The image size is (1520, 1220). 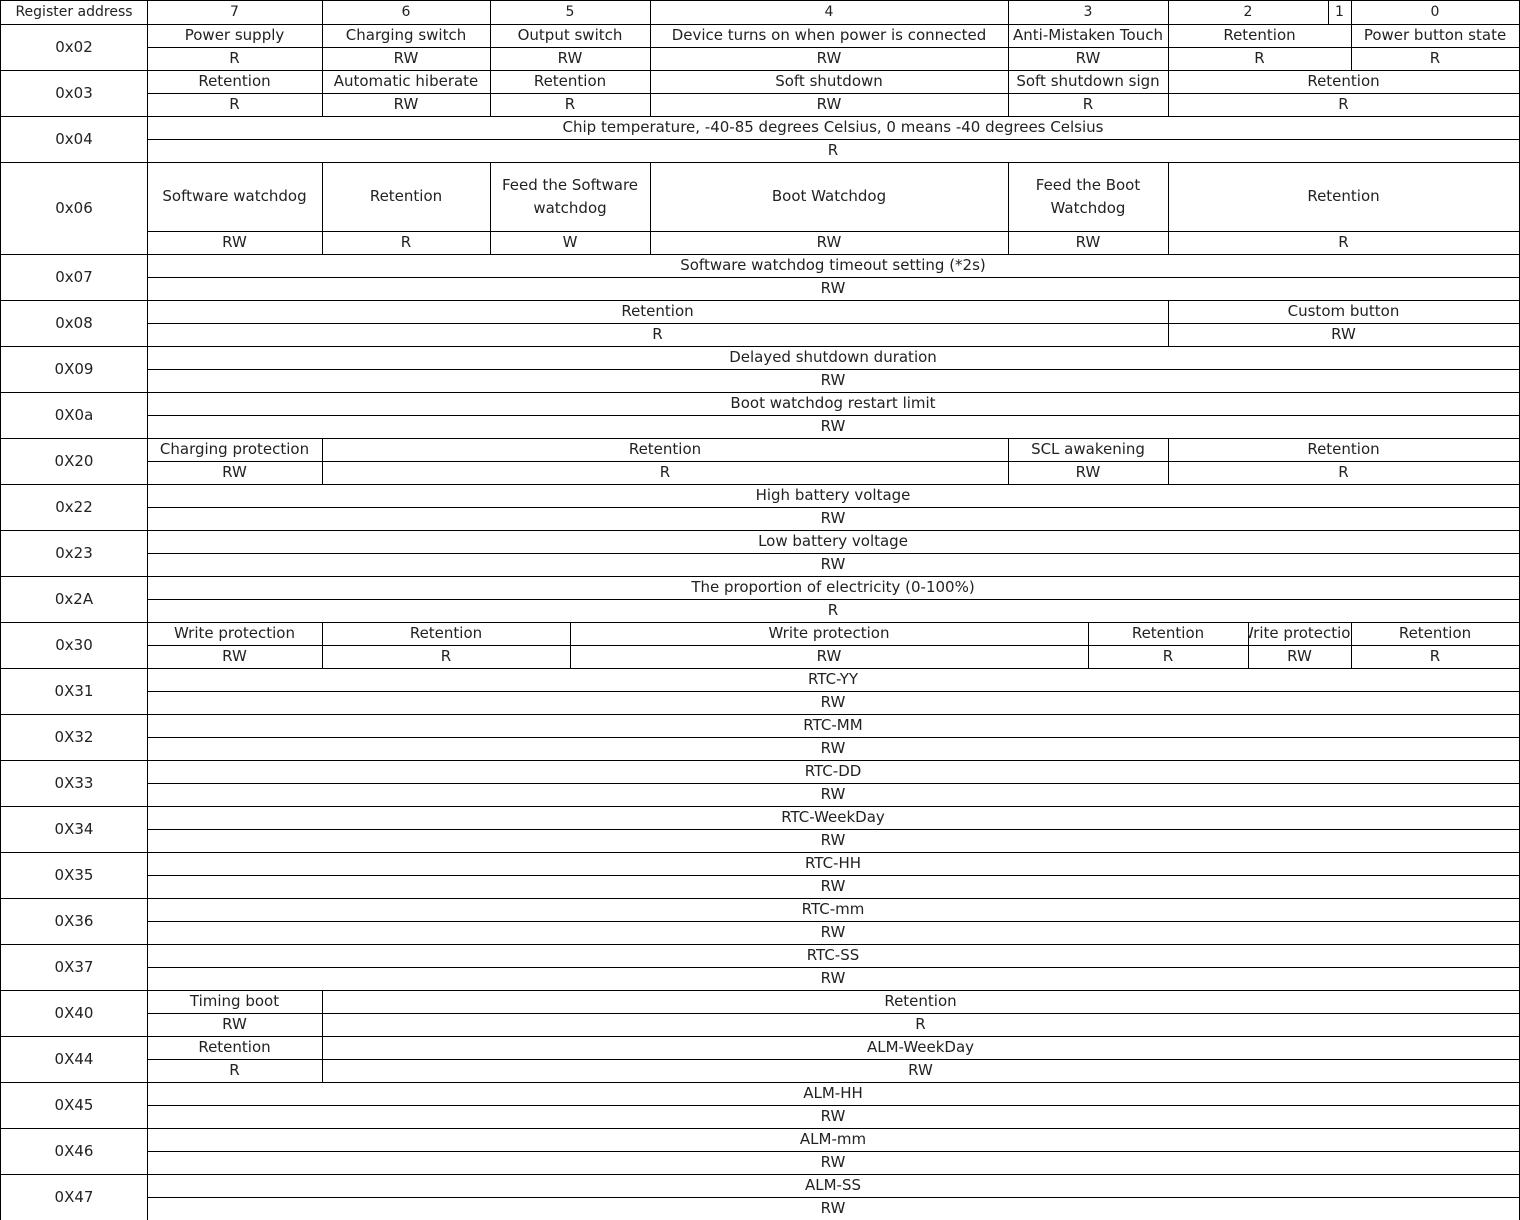 What do you see at coordinates (829, 12) in the screenshot?
I see `header-cell: 4` at bounding box center [829, 12].